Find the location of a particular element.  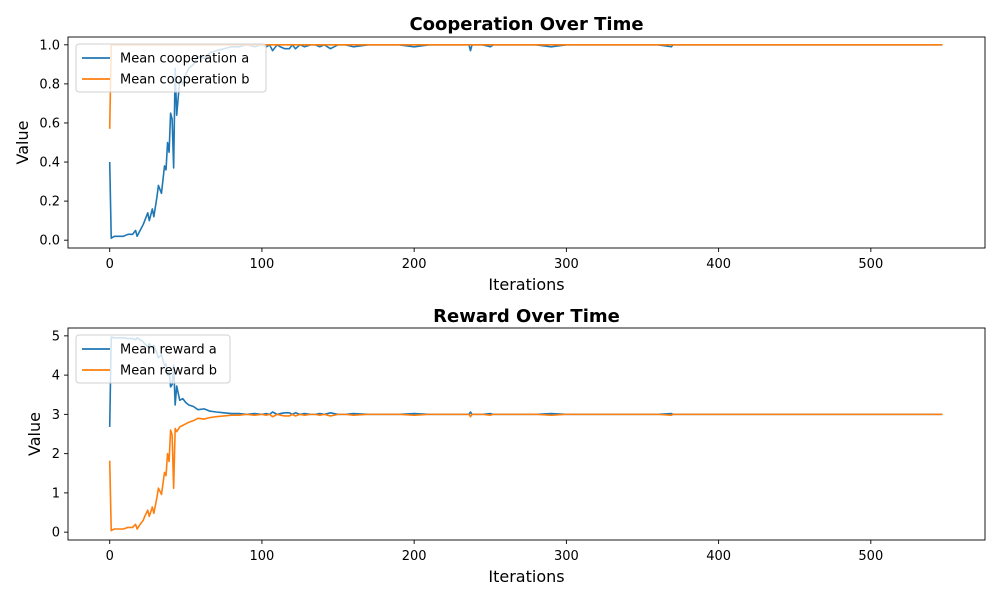

y-tick-label: 0.6 is located at coordinates (49, 123).